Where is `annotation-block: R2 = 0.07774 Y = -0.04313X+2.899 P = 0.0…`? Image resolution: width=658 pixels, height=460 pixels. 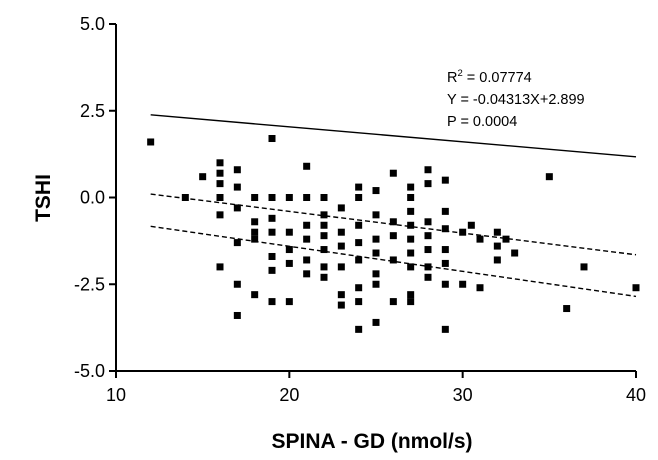
annotation-block: R2 = 0.07774 Y = -0.04313X+2.899 P = 0.0… is located at coordinates (516, 99).